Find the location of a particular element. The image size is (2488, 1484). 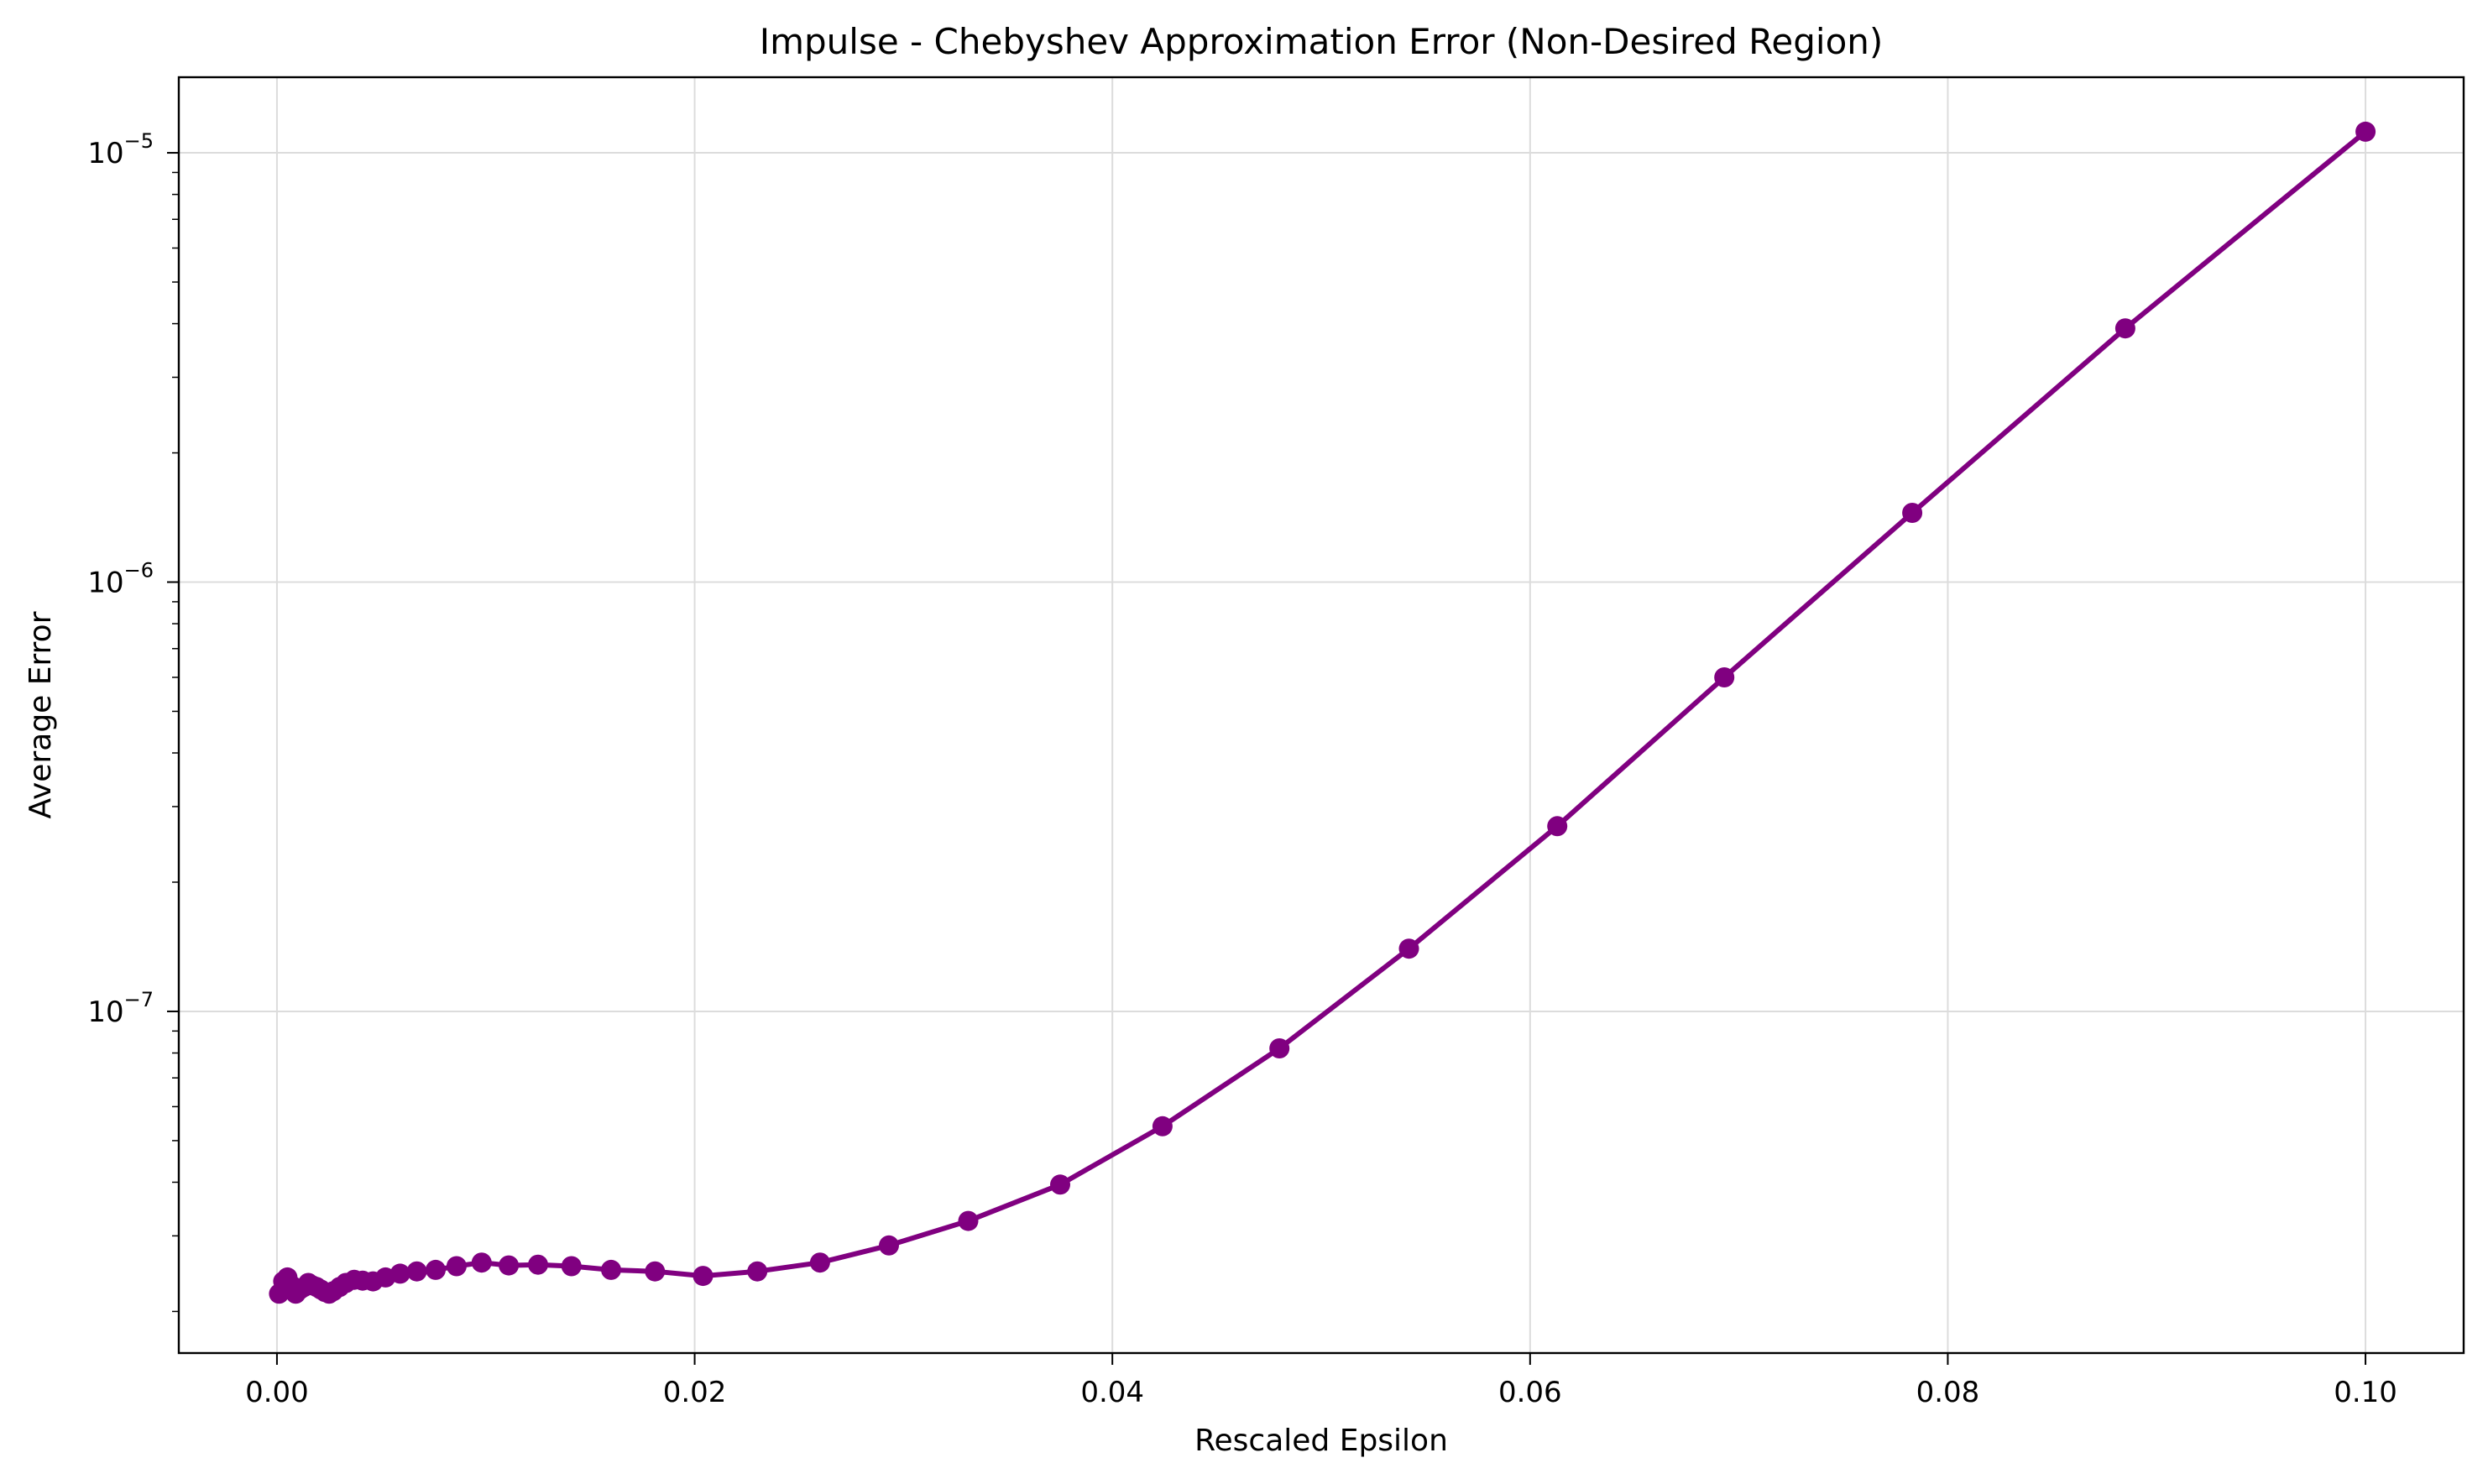

x-tick-label: 0.08 is located at coordinates (1948, 1392).